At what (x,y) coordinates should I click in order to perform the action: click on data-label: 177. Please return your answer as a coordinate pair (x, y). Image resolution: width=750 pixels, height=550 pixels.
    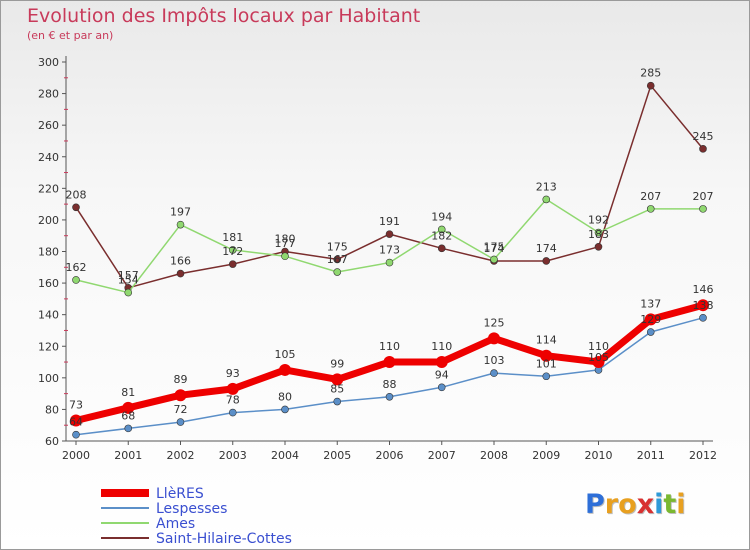
    Looking at the image, I should click on (285, 243).